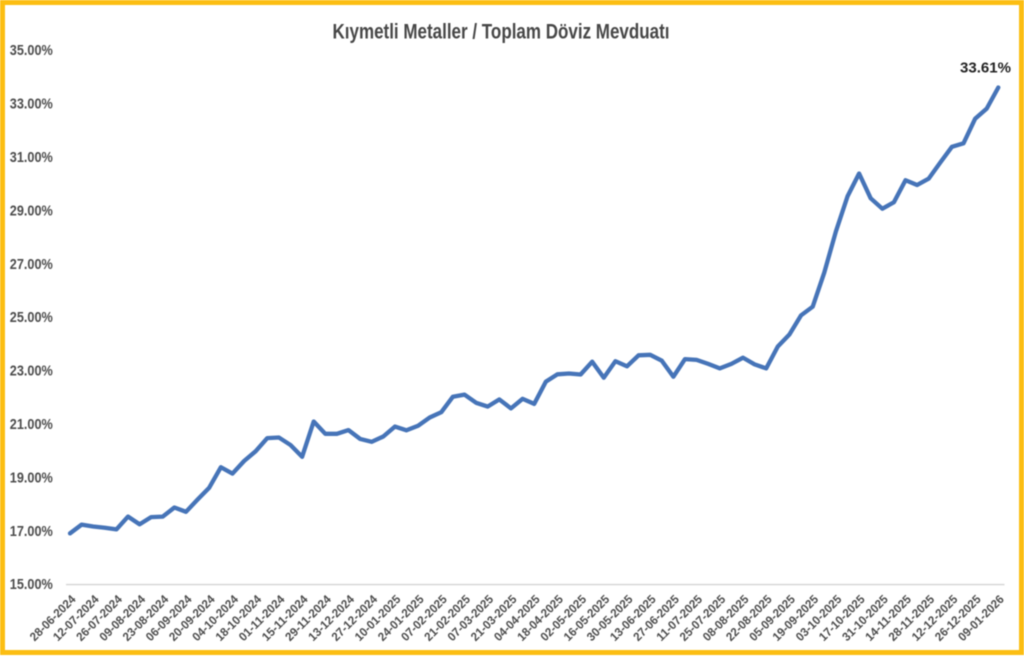  Describe the element at coordinates (31, 531) in the screenshot. I see `svg-text: 17.00%` at that location.